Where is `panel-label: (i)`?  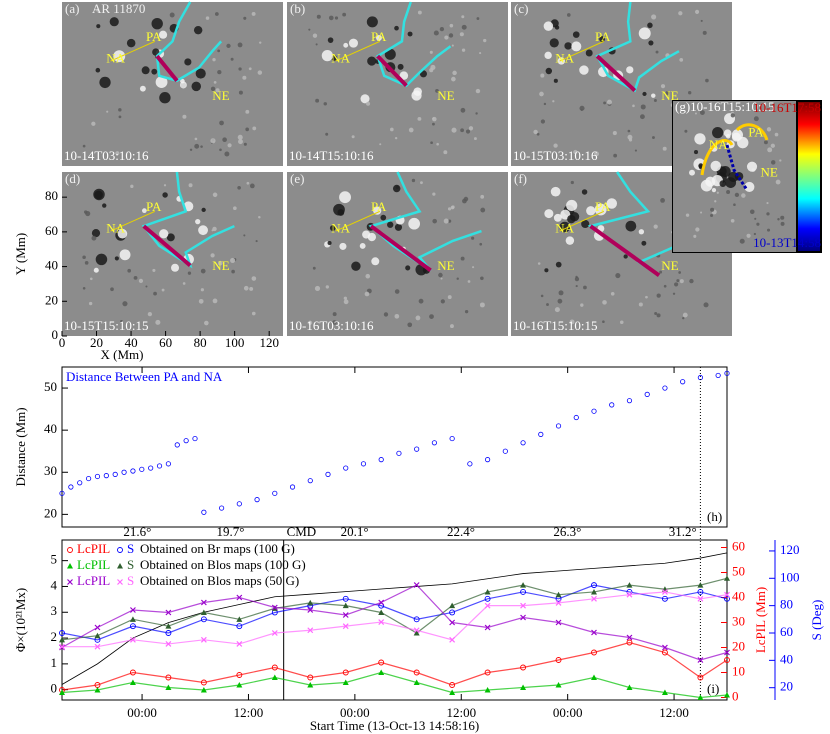 panel-label: (i) is located at coordinates (713, 688).